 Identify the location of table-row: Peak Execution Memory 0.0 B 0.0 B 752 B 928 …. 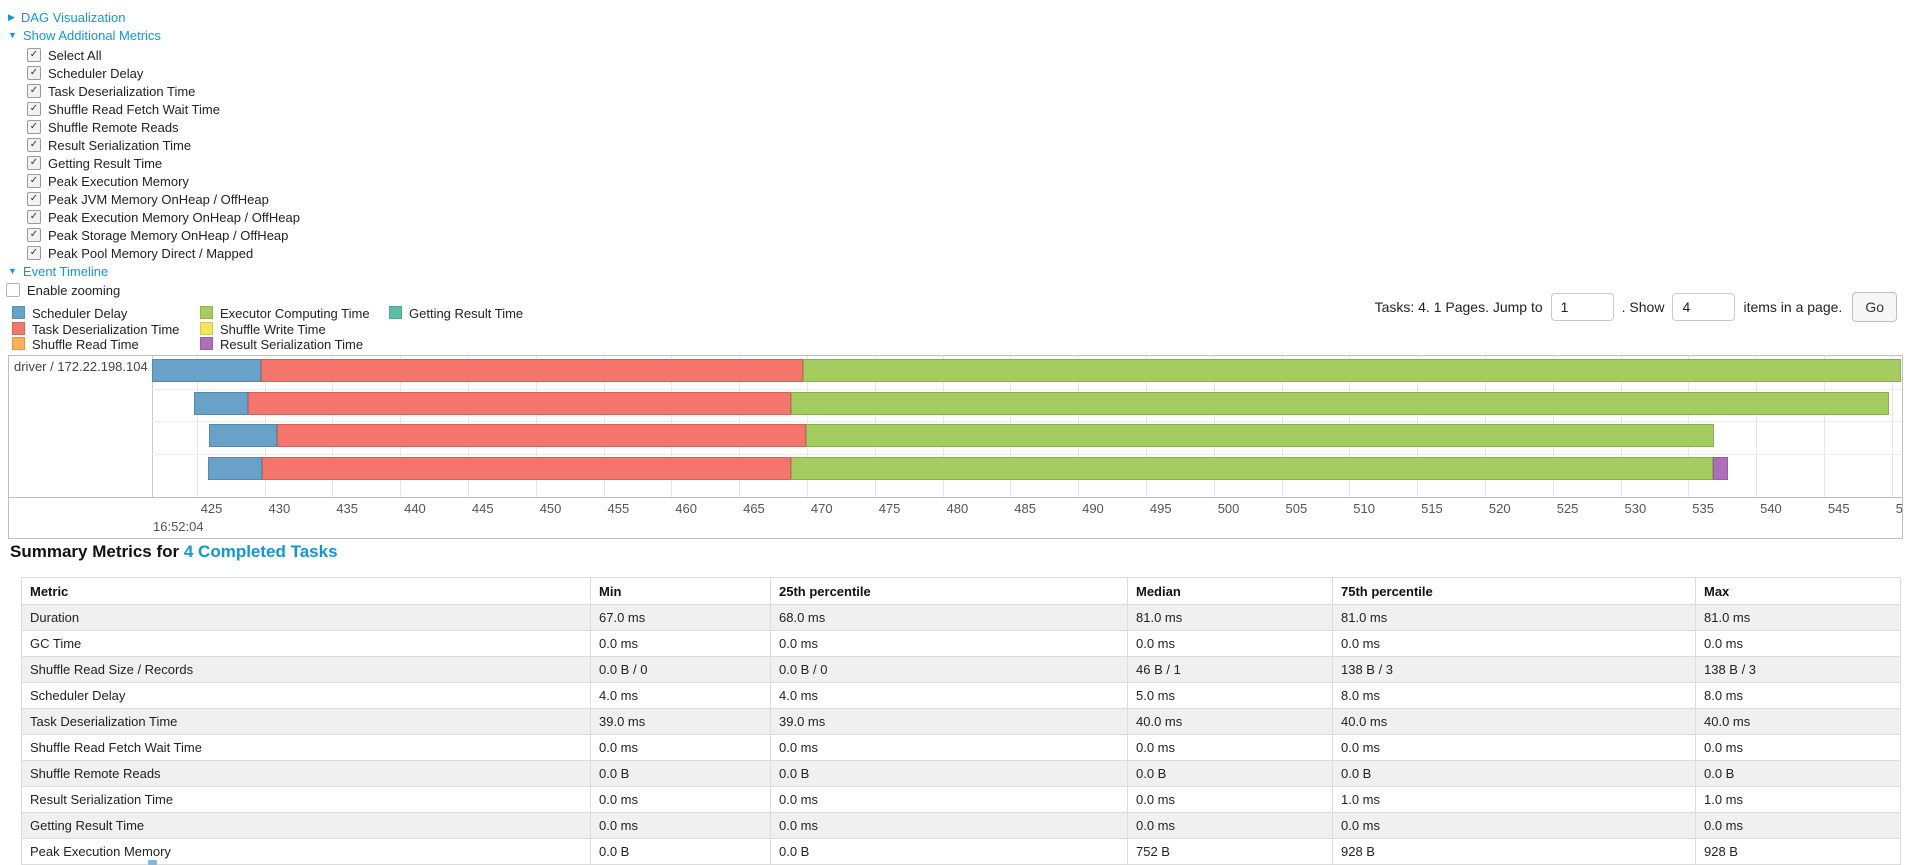
(961, 851).